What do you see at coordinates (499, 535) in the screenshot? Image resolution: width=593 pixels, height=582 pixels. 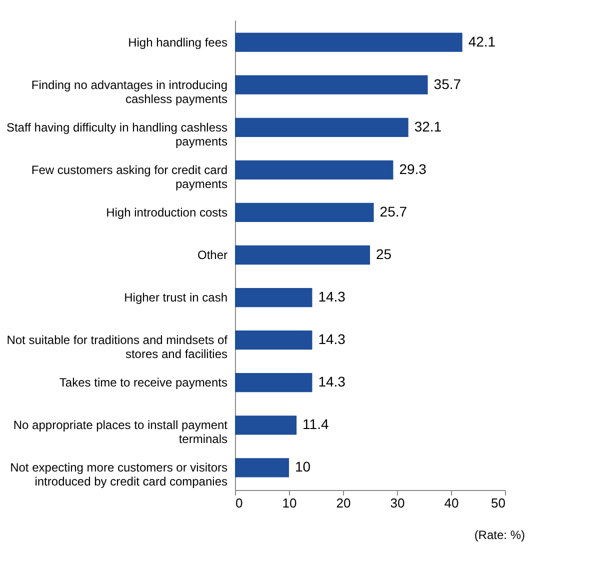 I see `text: (Rate: %)` at bounding box center [499, 535].